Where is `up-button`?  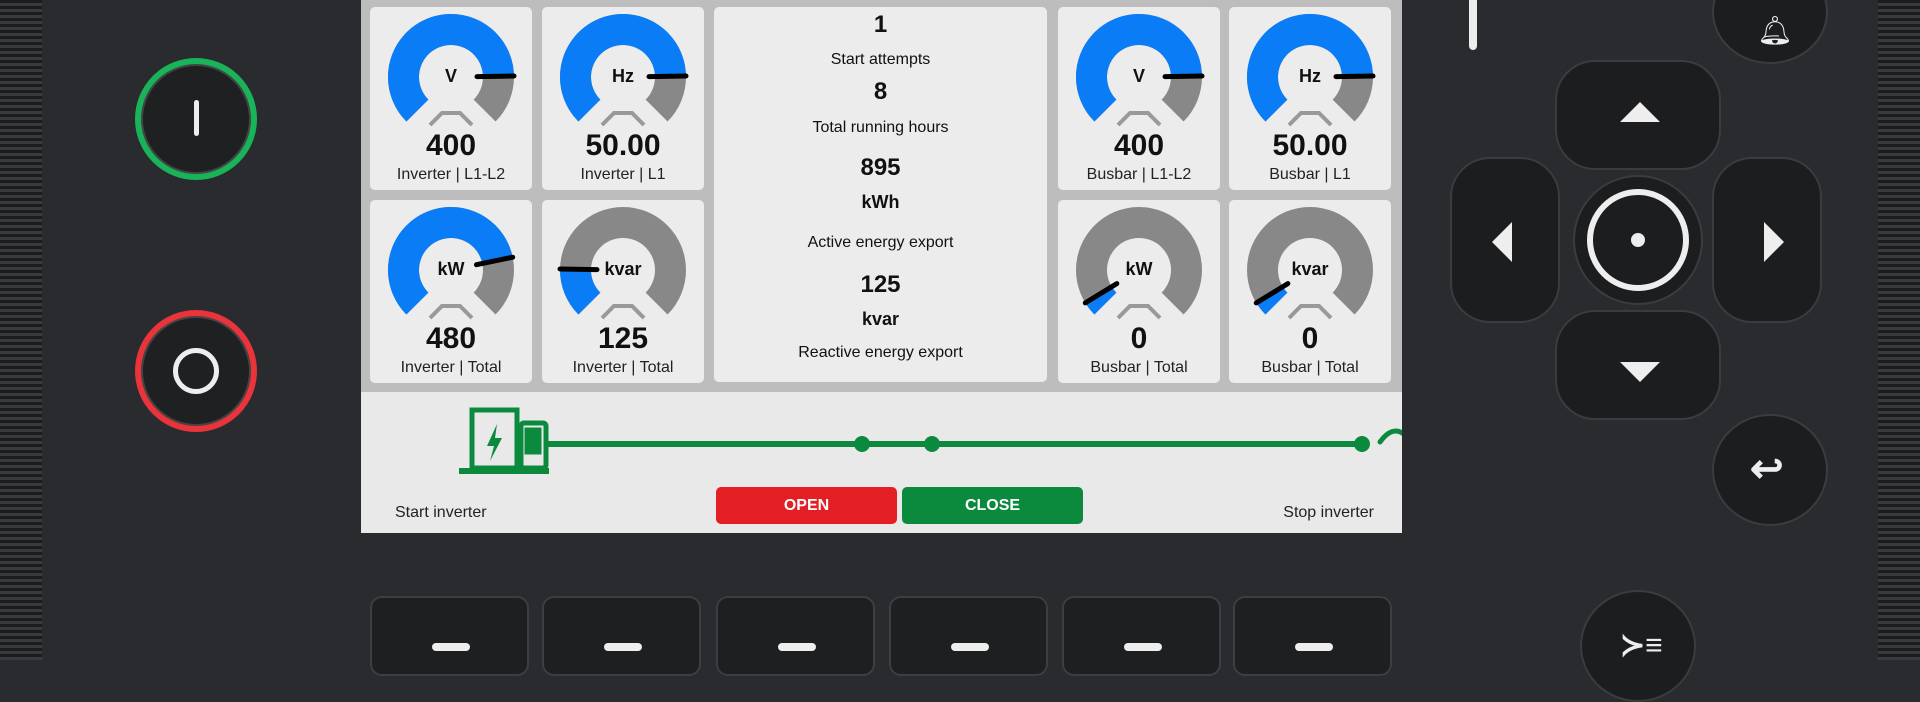
up-button is located at coordinates (1638, 115).